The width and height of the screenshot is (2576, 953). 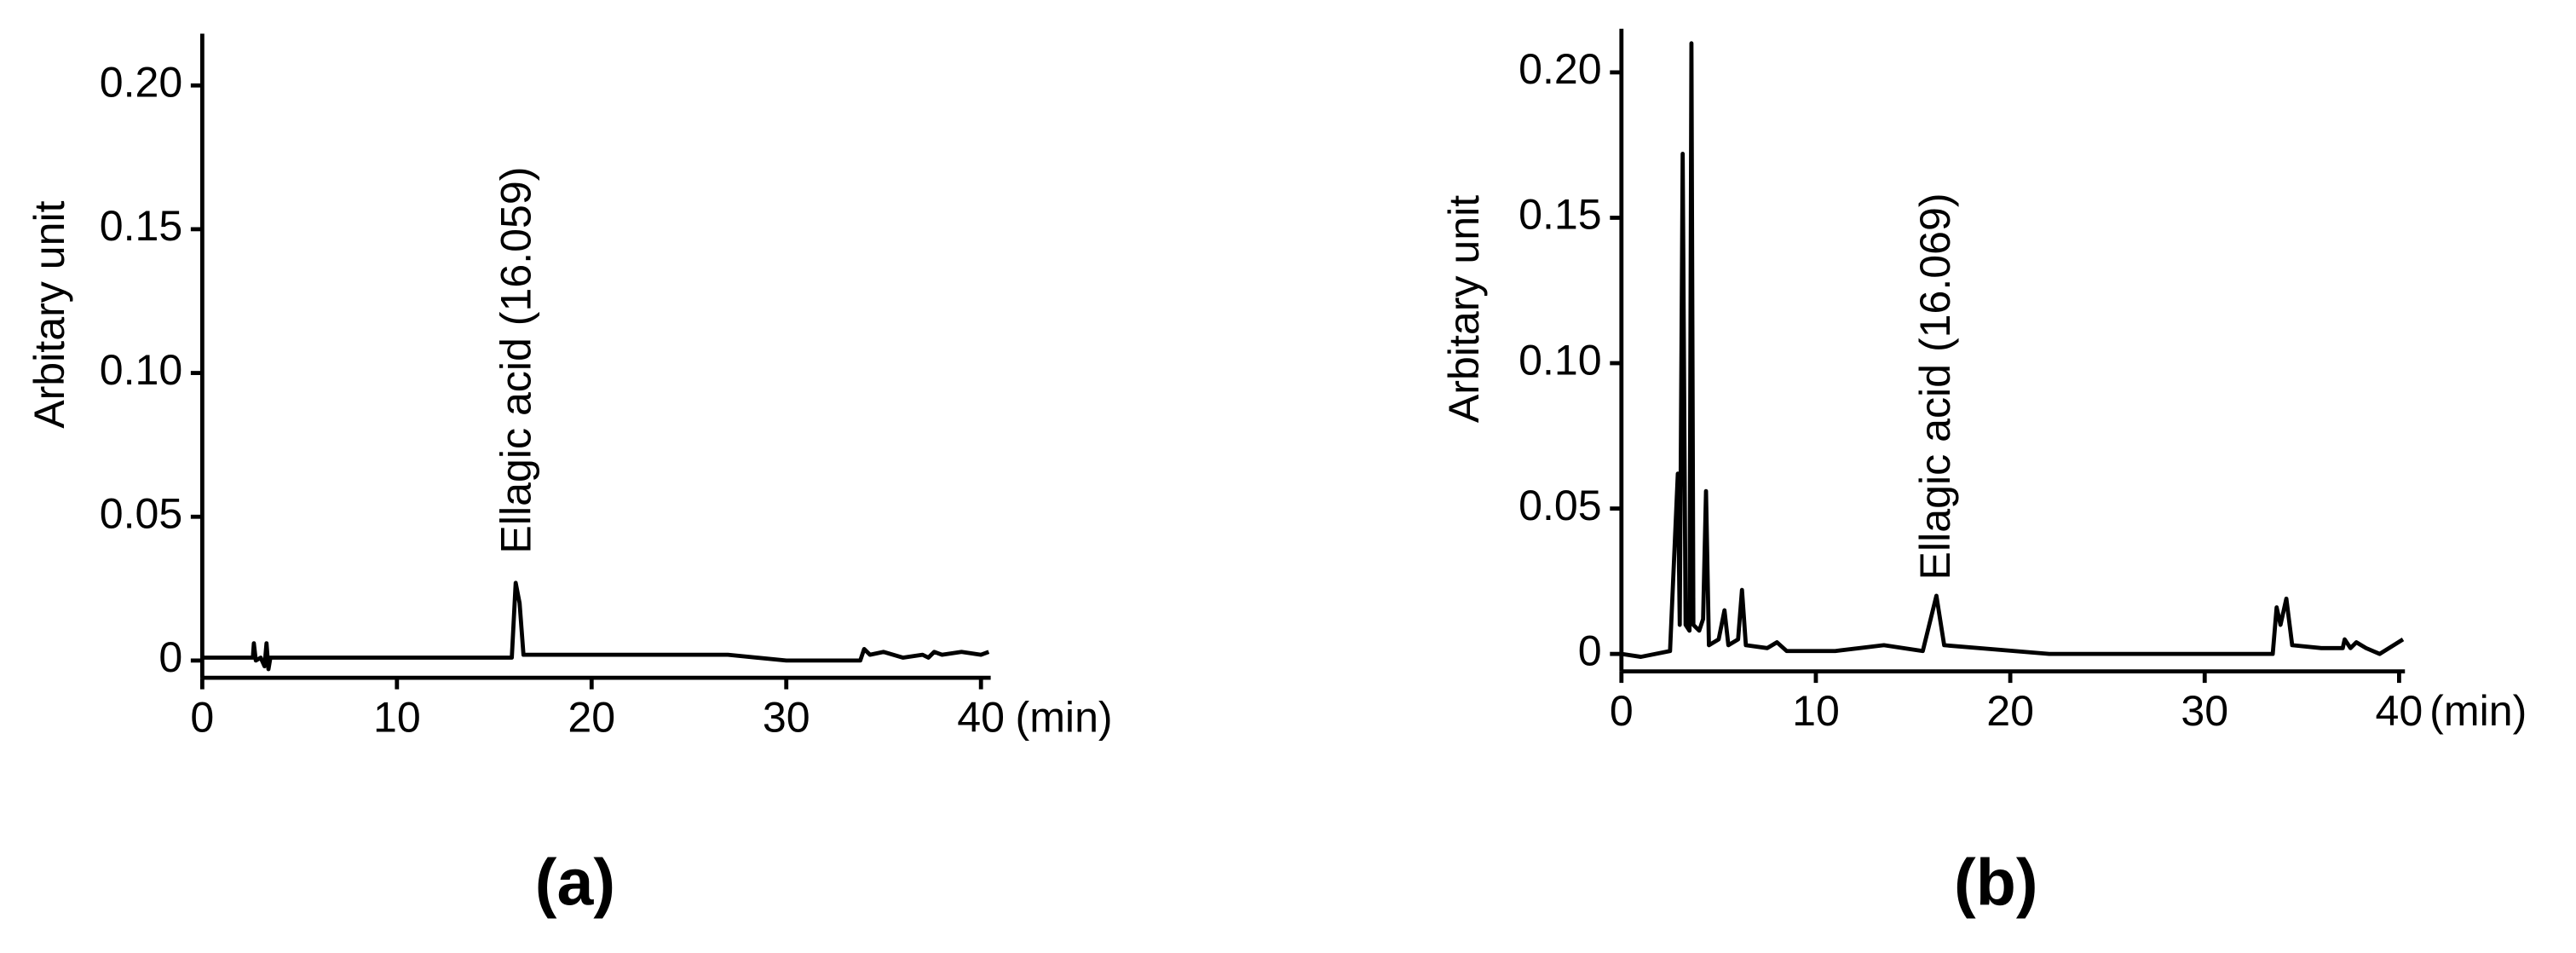 I want to click on panel-label: (b), so click(x=1995, y=882).